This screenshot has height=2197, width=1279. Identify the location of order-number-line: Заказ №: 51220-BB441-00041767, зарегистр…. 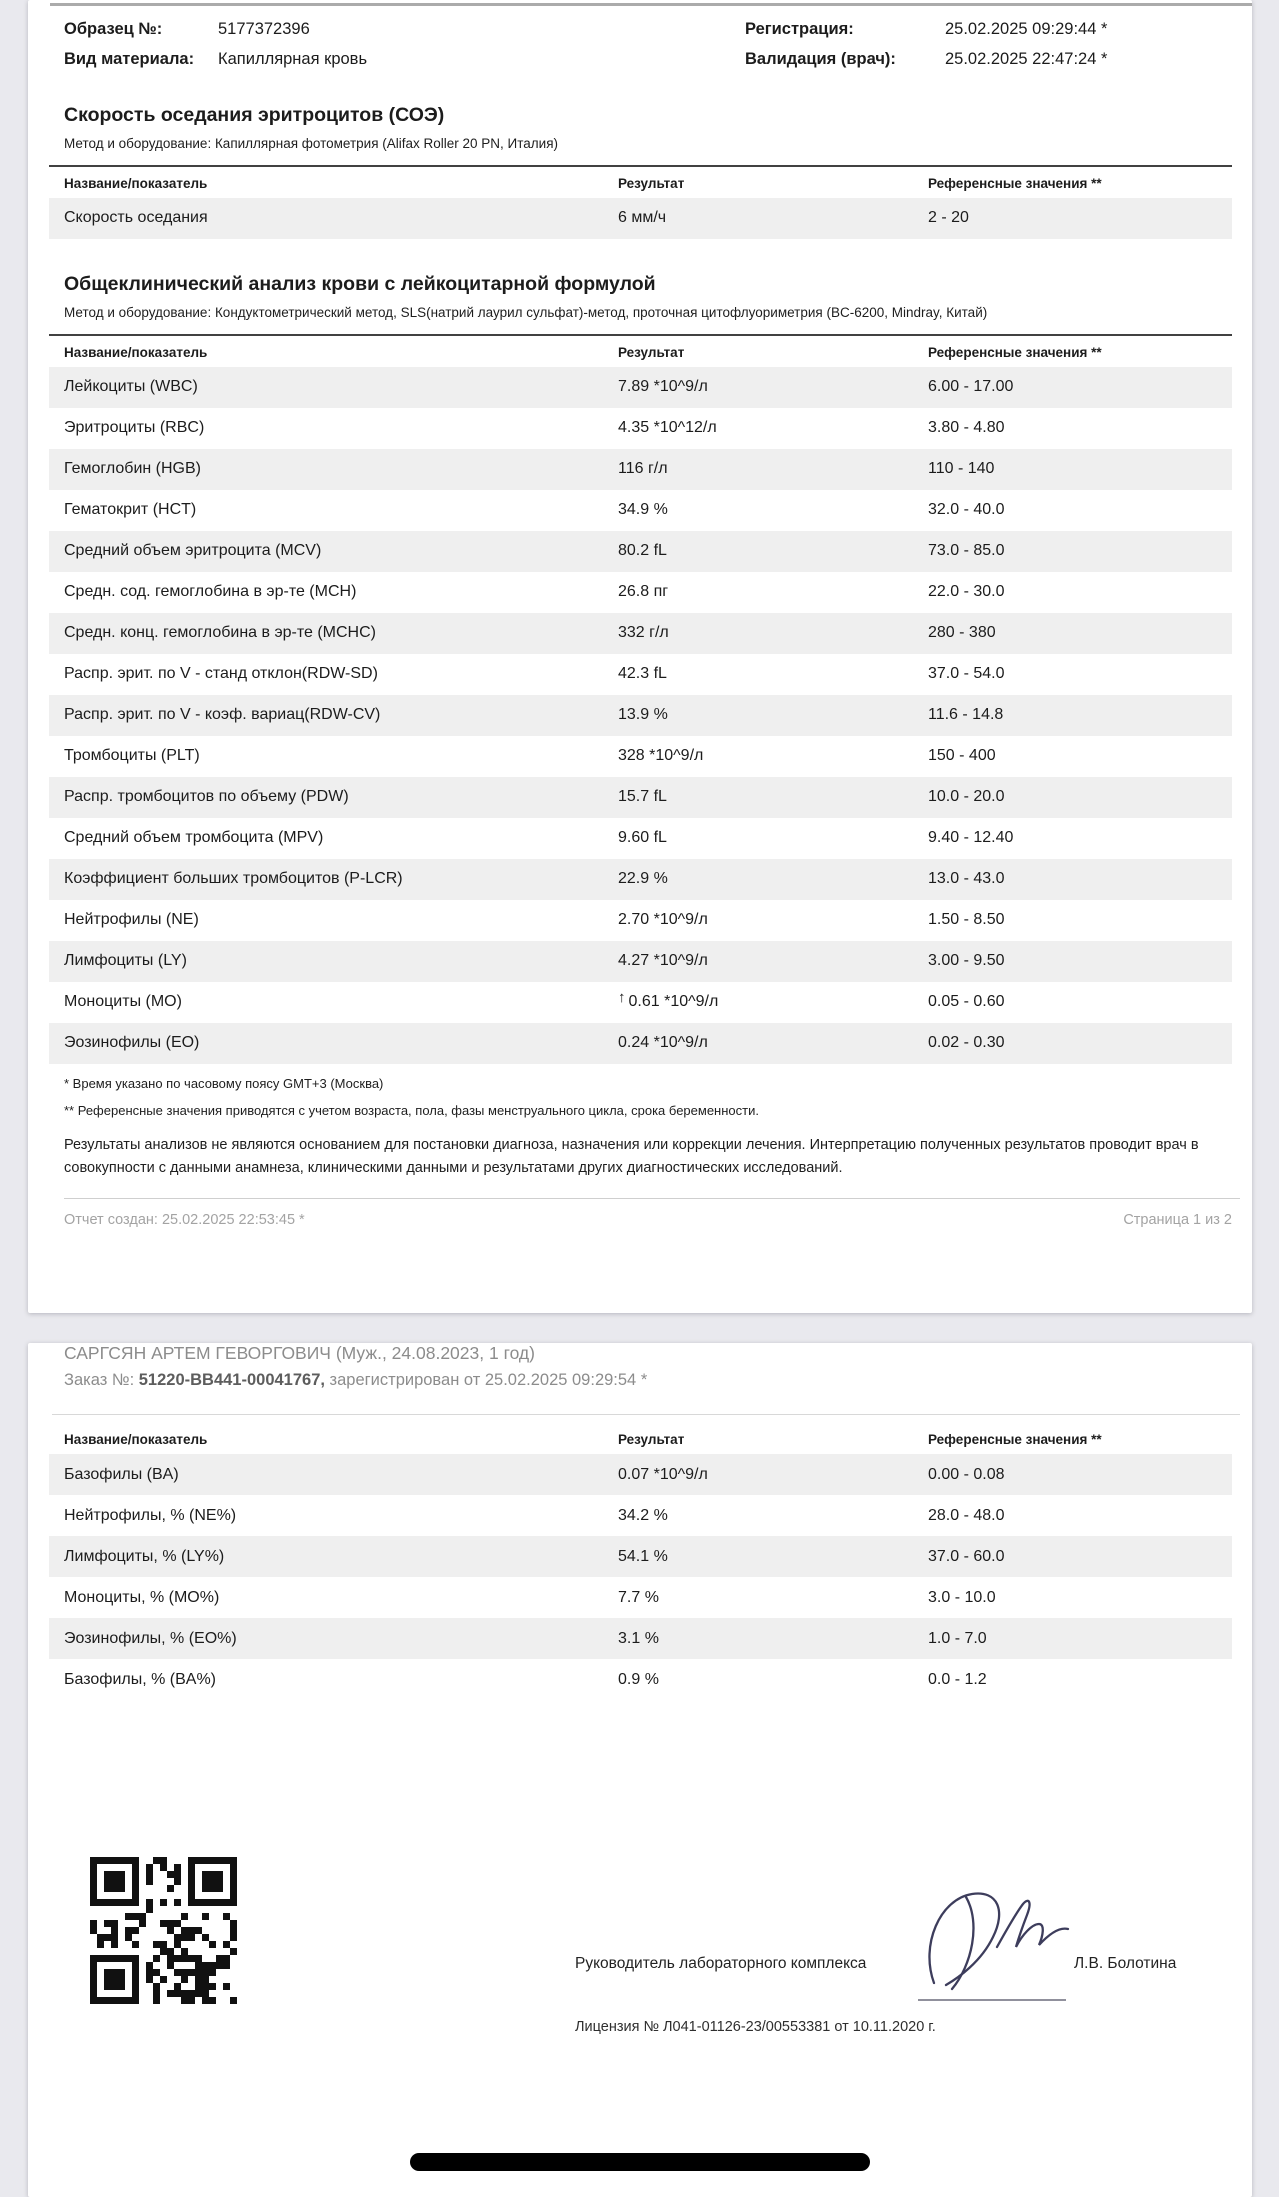
(640, 1380).